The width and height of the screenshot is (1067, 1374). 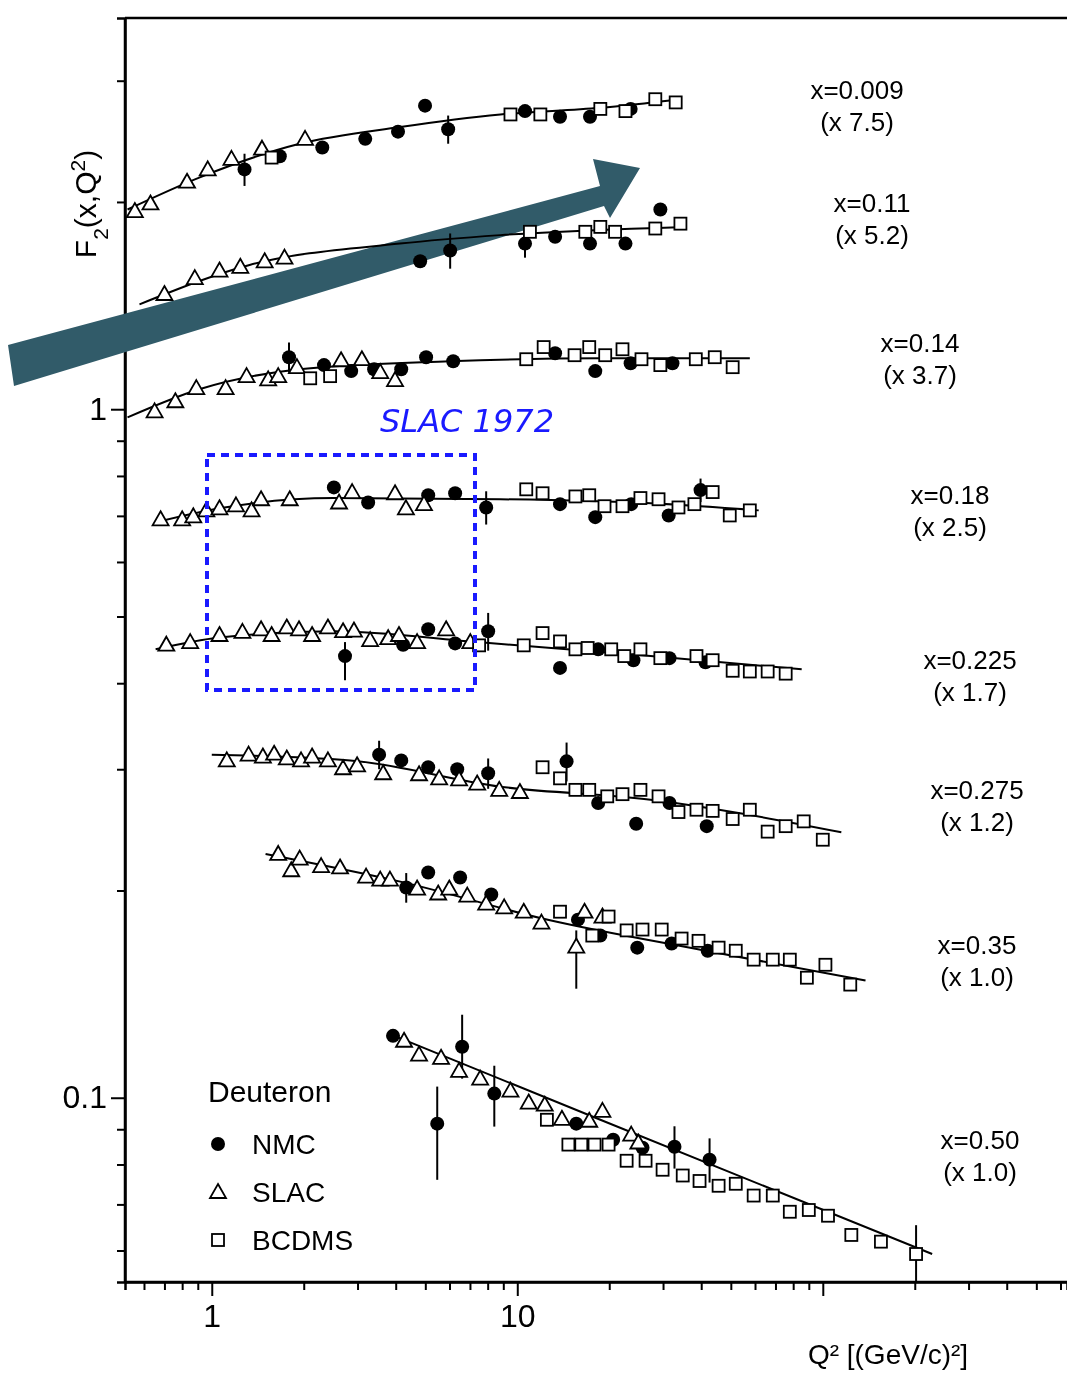 I want to click on x-tick-label: 10, so click(x=517, y=1315).